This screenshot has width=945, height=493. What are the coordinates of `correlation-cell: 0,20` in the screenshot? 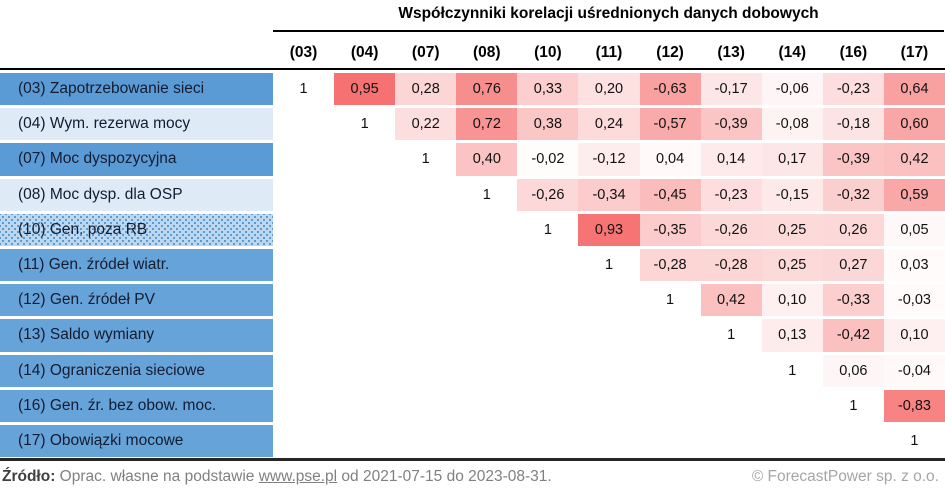 It's located at (609, 89).